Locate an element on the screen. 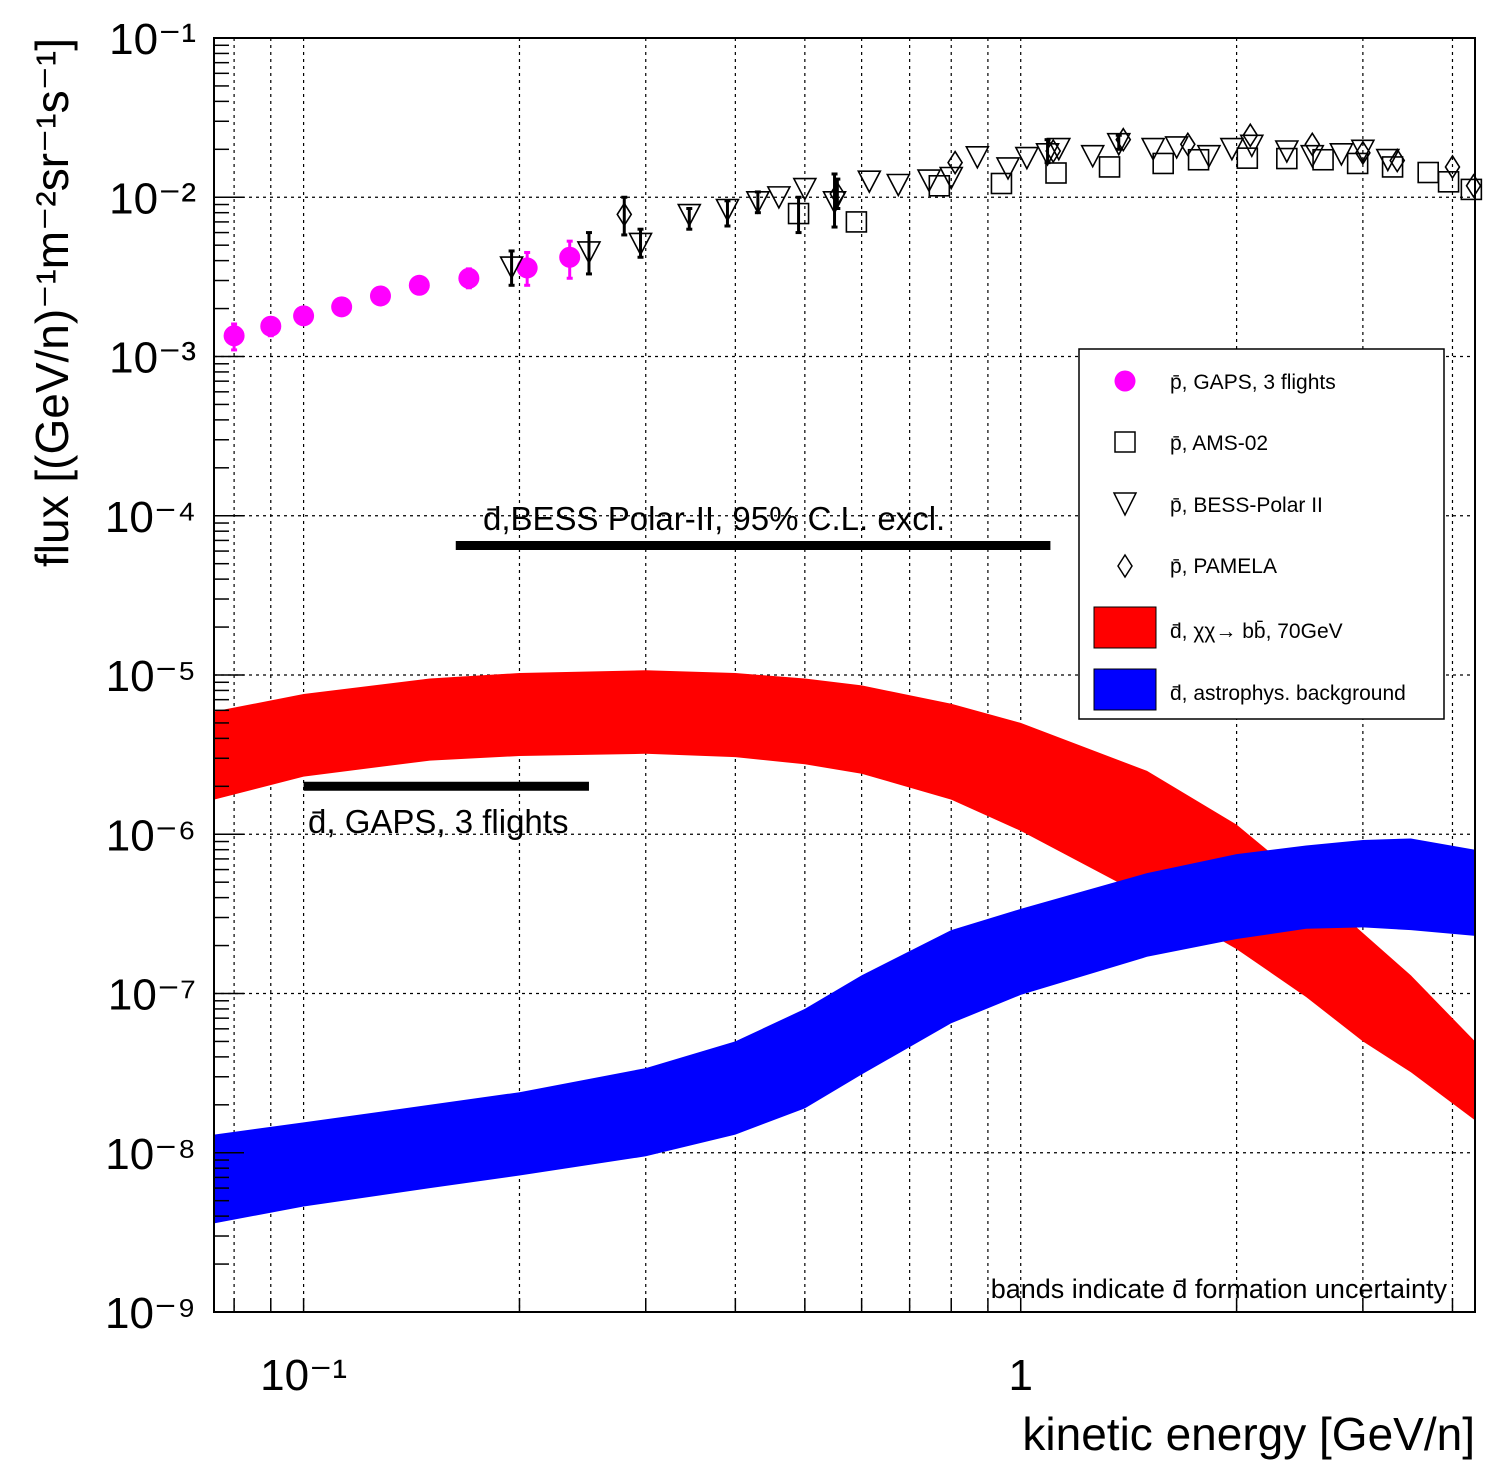  x-axis-label: kinetic energy [GeV/n] is located at coordinates (1248, 1434).